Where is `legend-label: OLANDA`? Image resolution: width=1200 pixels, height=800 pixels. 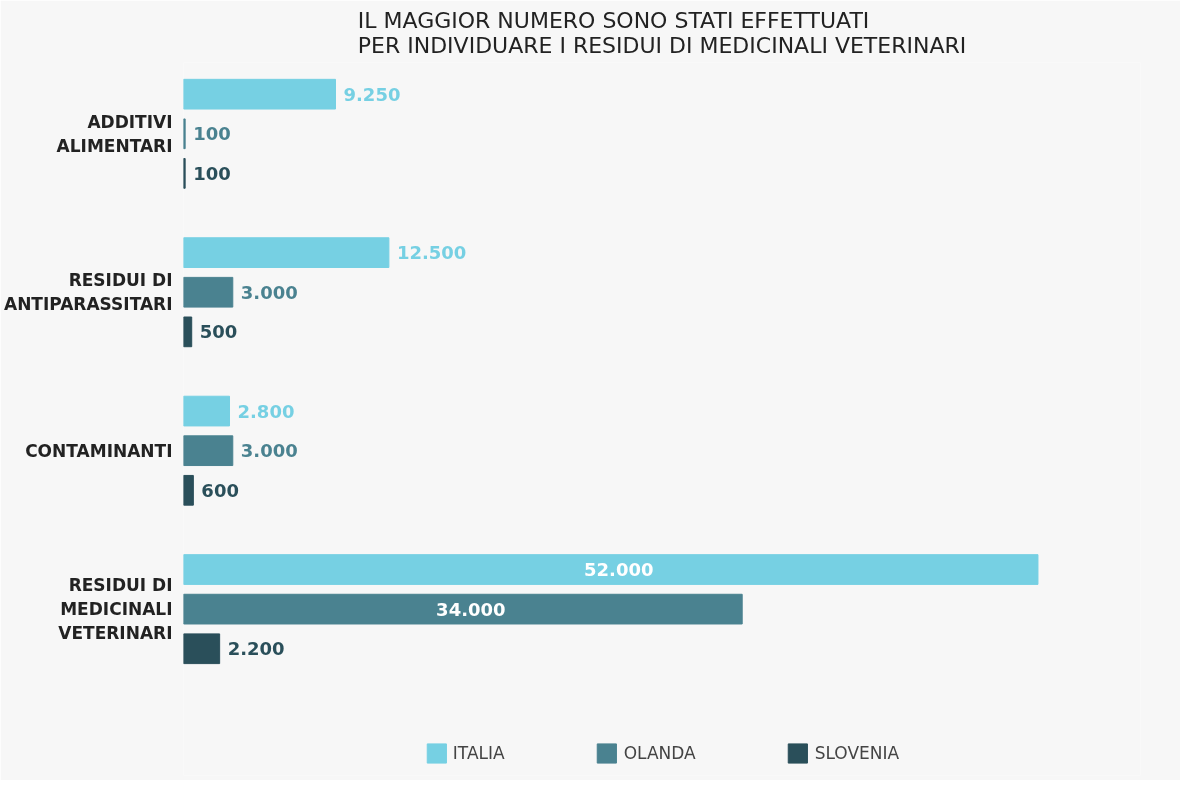
legend-label: OLANDA is located at coordinates (659, 753).